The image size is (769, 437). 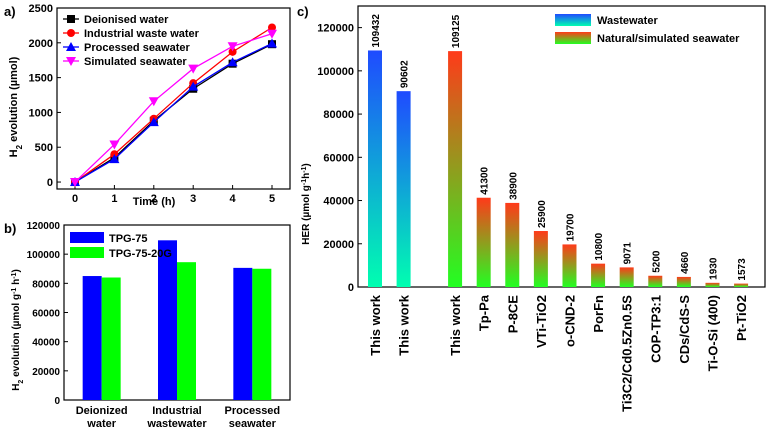 What do you see at coordinates (44, 148) in the screenshot?
I see `panel-a-ytick-label: 500` at bounding box center [44, 148].